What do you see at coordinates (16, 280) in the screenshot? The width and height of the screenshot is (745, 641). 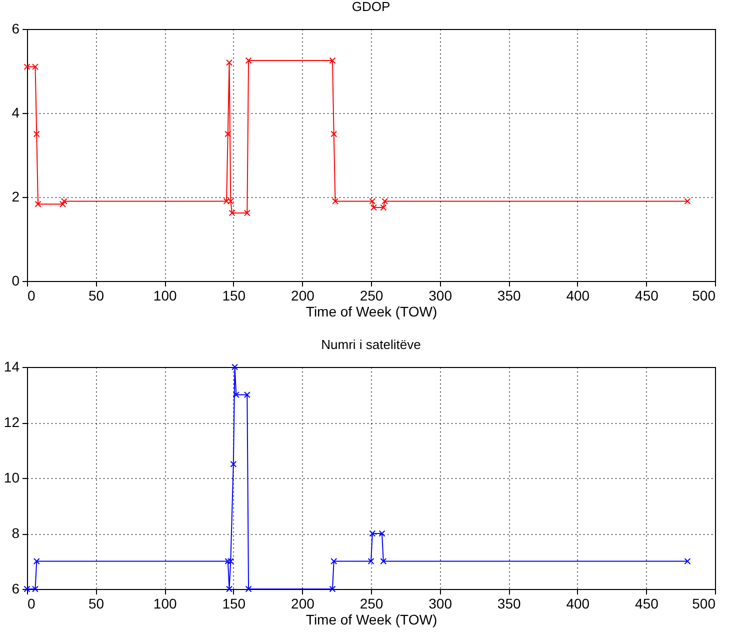 I see `y-tick-label: 0` at bounding box center [16, 280].